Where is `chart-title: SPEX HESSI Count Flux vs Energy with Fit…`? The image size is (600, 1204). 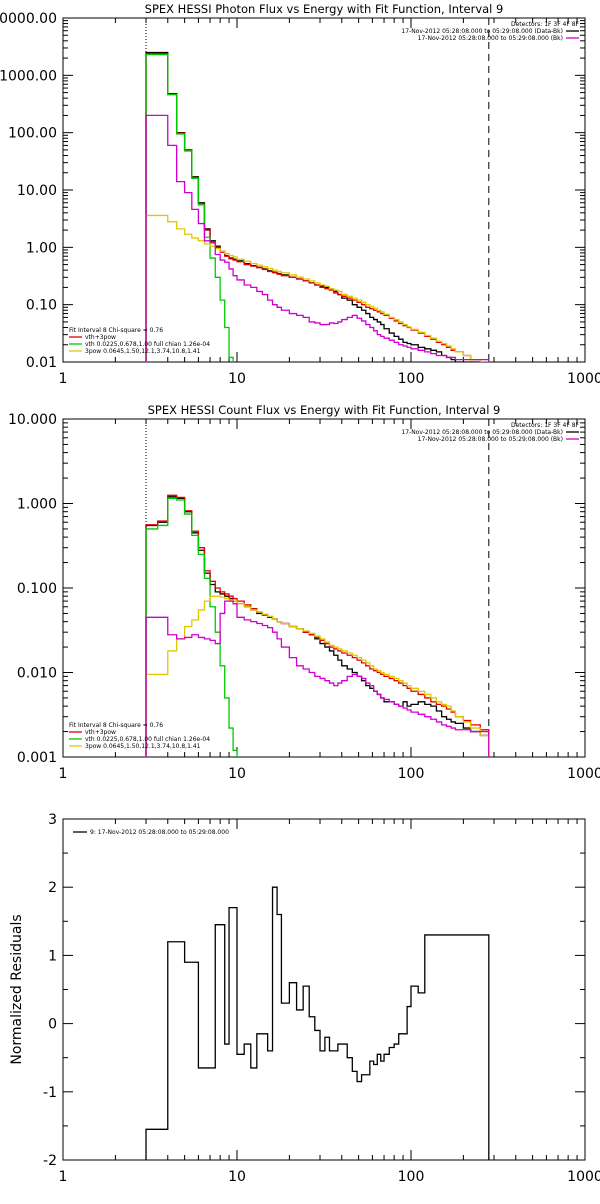
chart-title: SPEX HESSI Count Flux vs Energy with Fit… is located at coordinates (324, 410).